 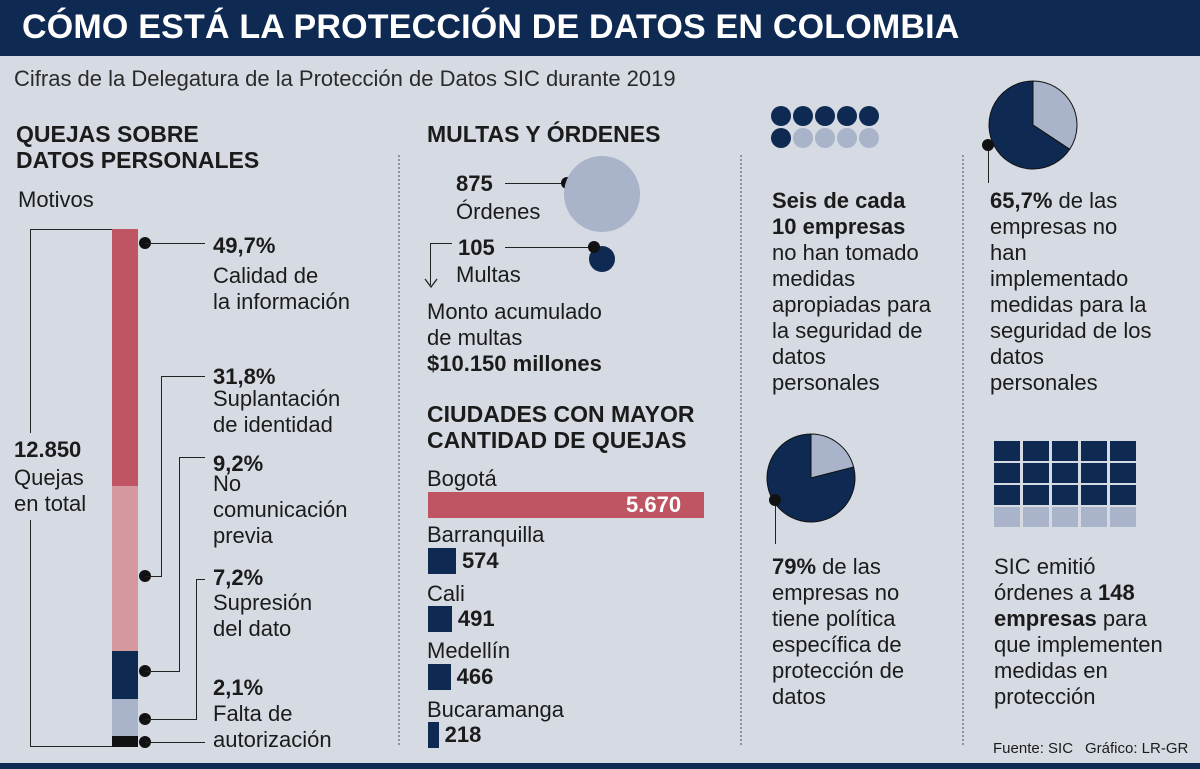 What do you see at coordinates (836, 592) in the screenshot?
I see `stat-79-line1: empresas no` at bounding box center [836, 592].